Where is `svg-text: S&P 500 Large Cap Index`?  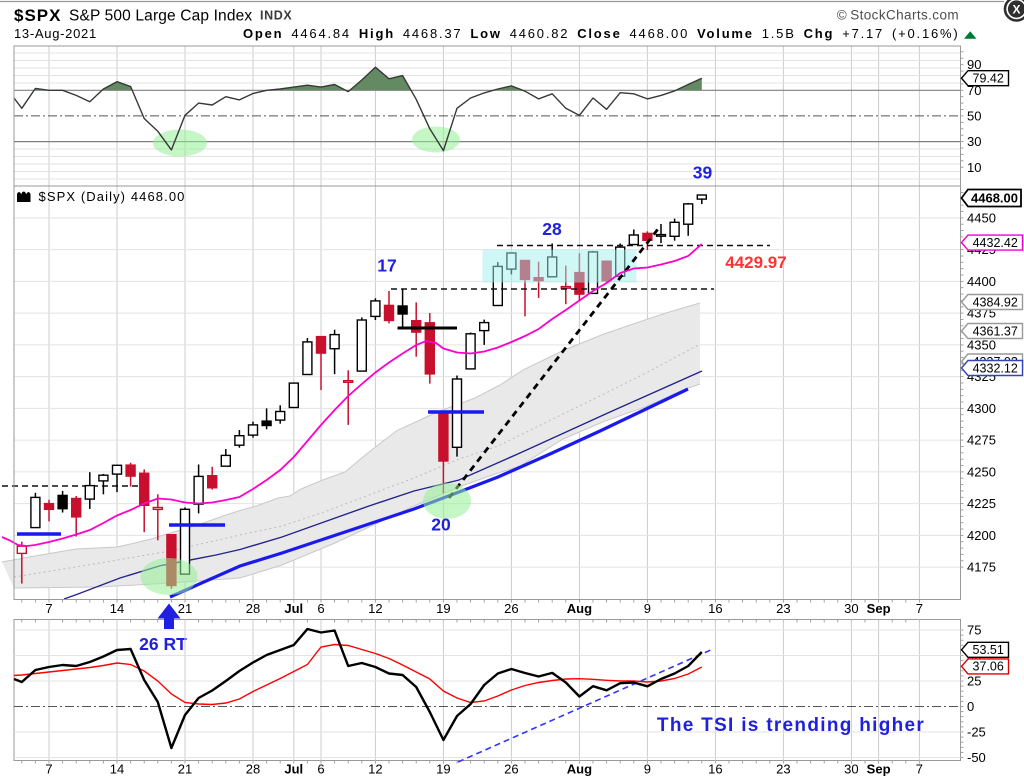
svg-text: S&P 500 Large Cap Index is located at coordinates (160, 16).